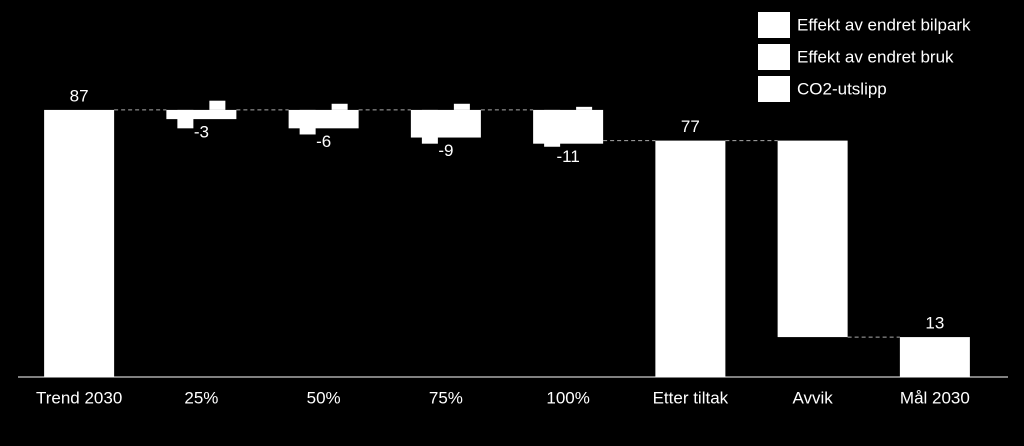 This screenshot has height=446, width=1024. What do you see at coordinates (201, 397) in the screenshot?
I see `x-tick-label: 25%` at bounding box center [201, 397].